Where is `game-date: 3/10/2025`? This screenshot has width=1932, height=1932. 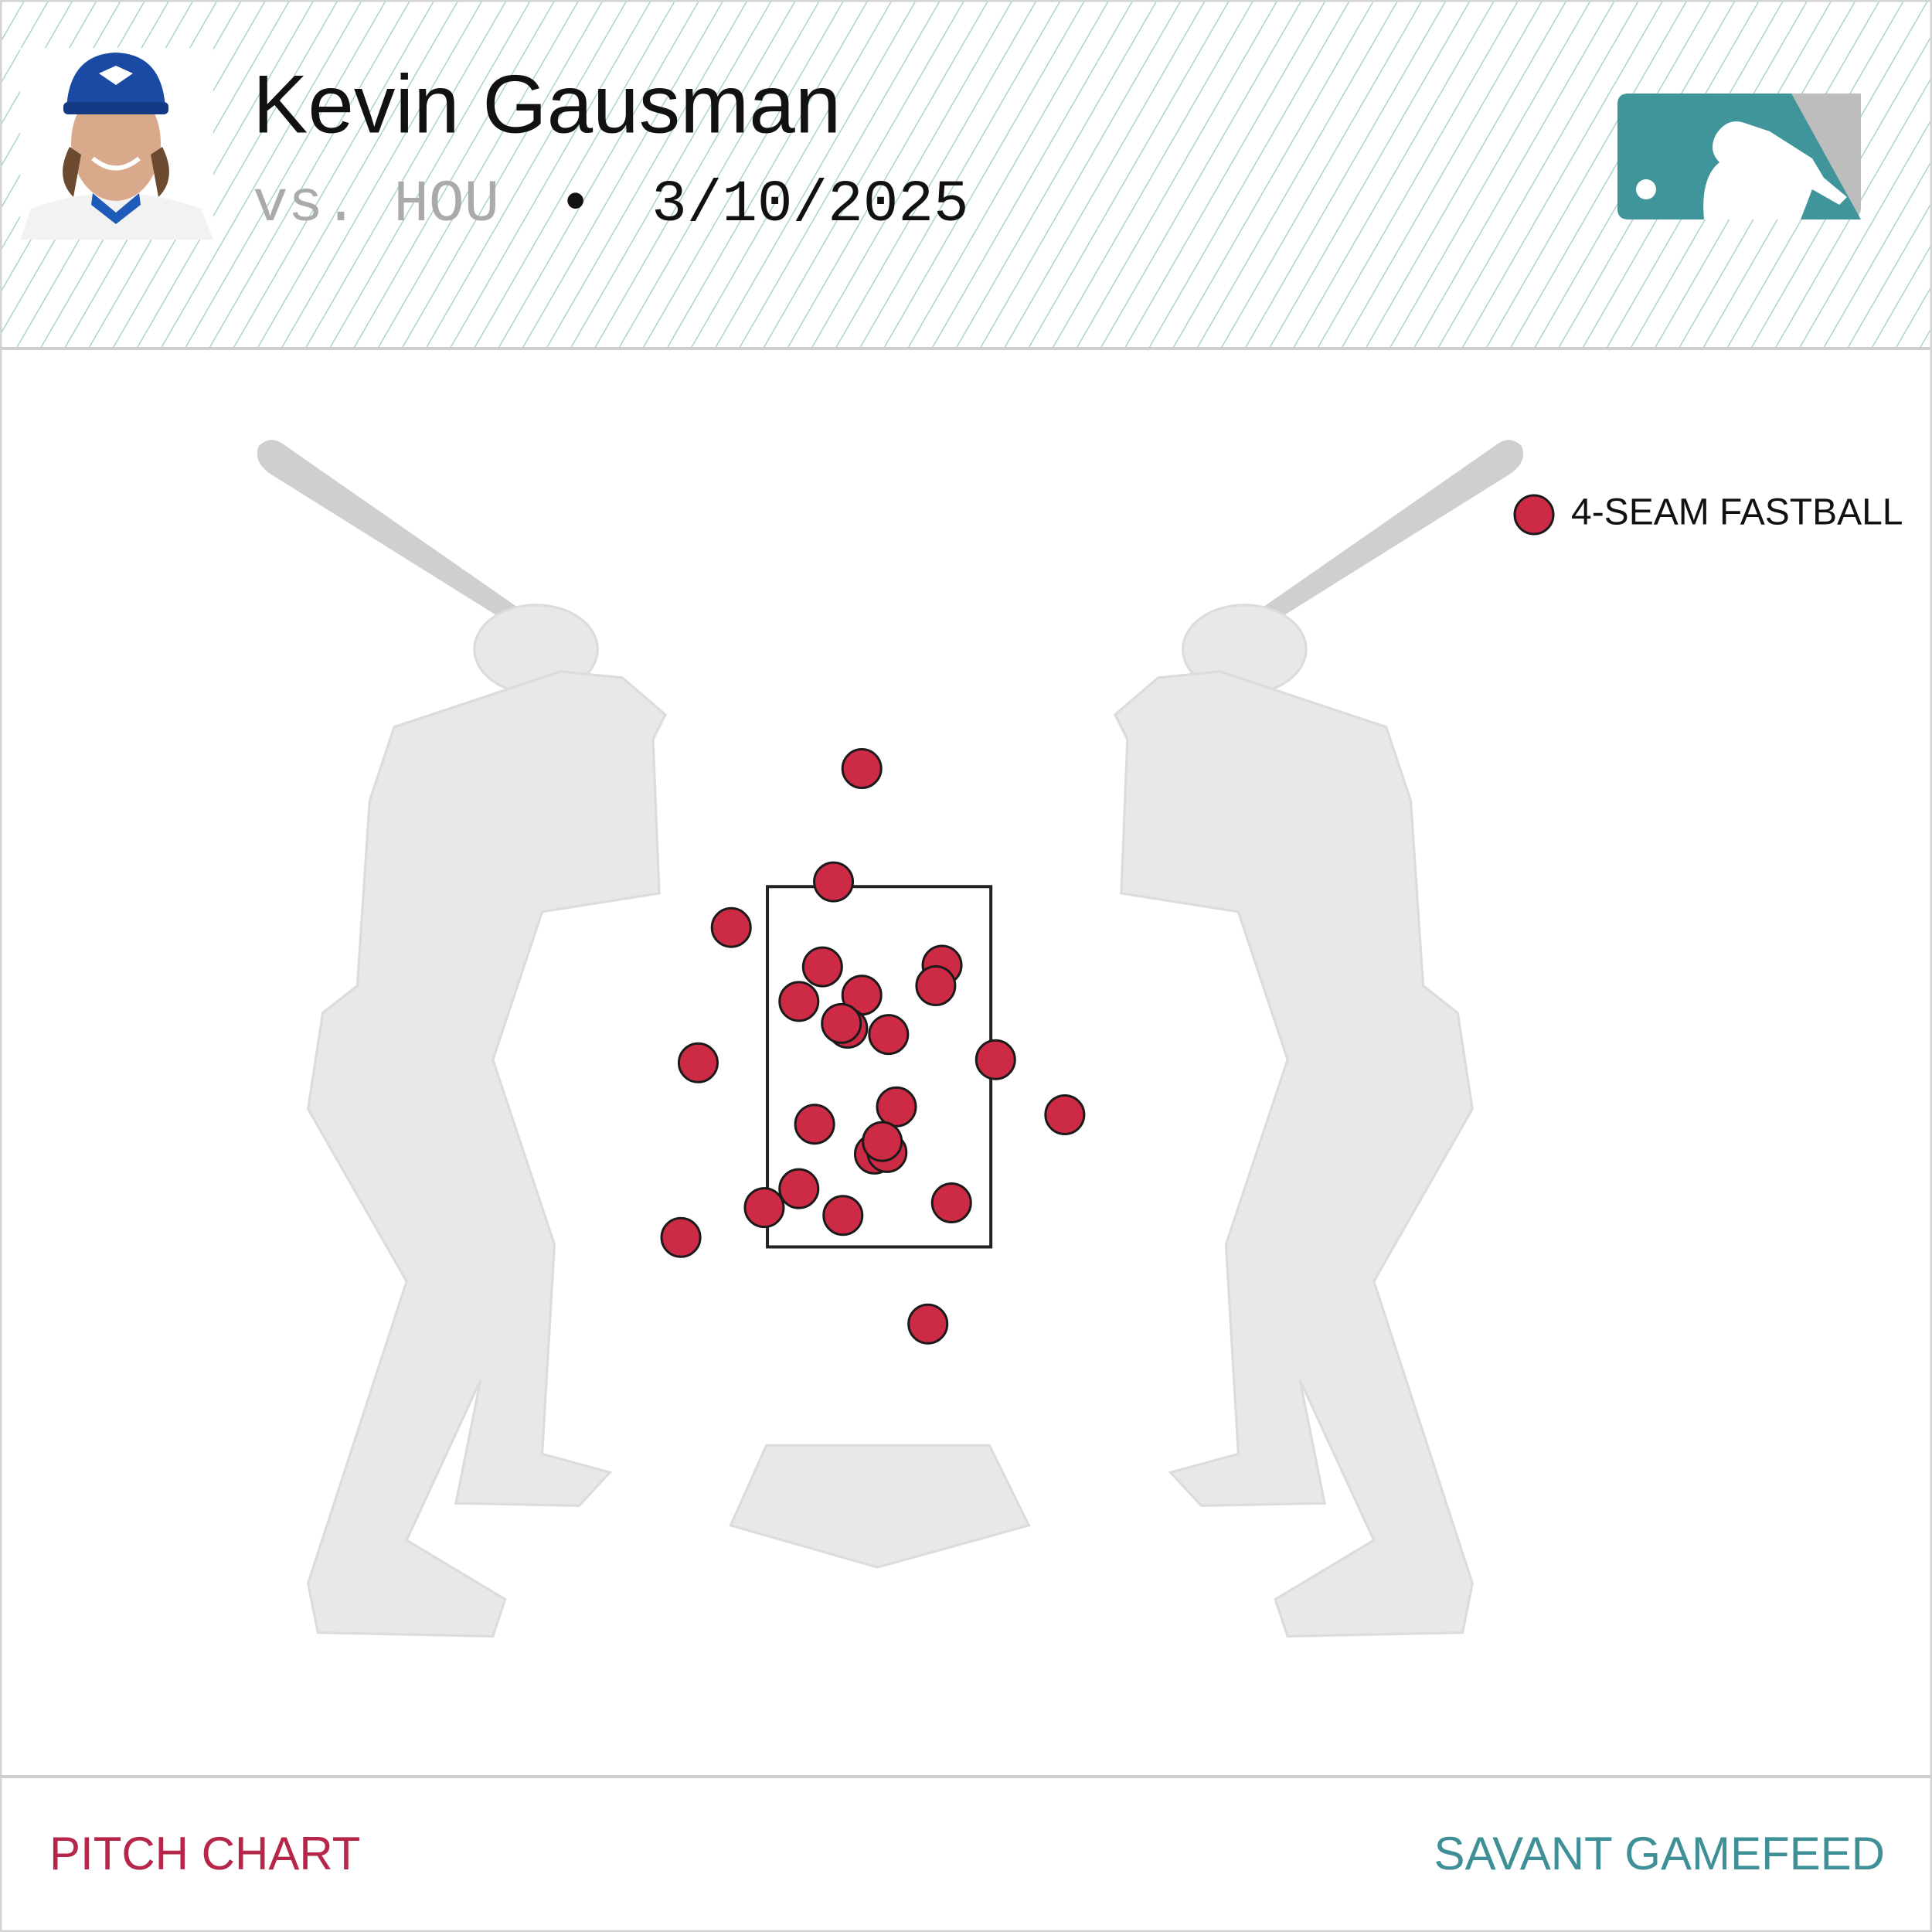 game-date: 3/10/2025 is located at coordinates (809, 205).